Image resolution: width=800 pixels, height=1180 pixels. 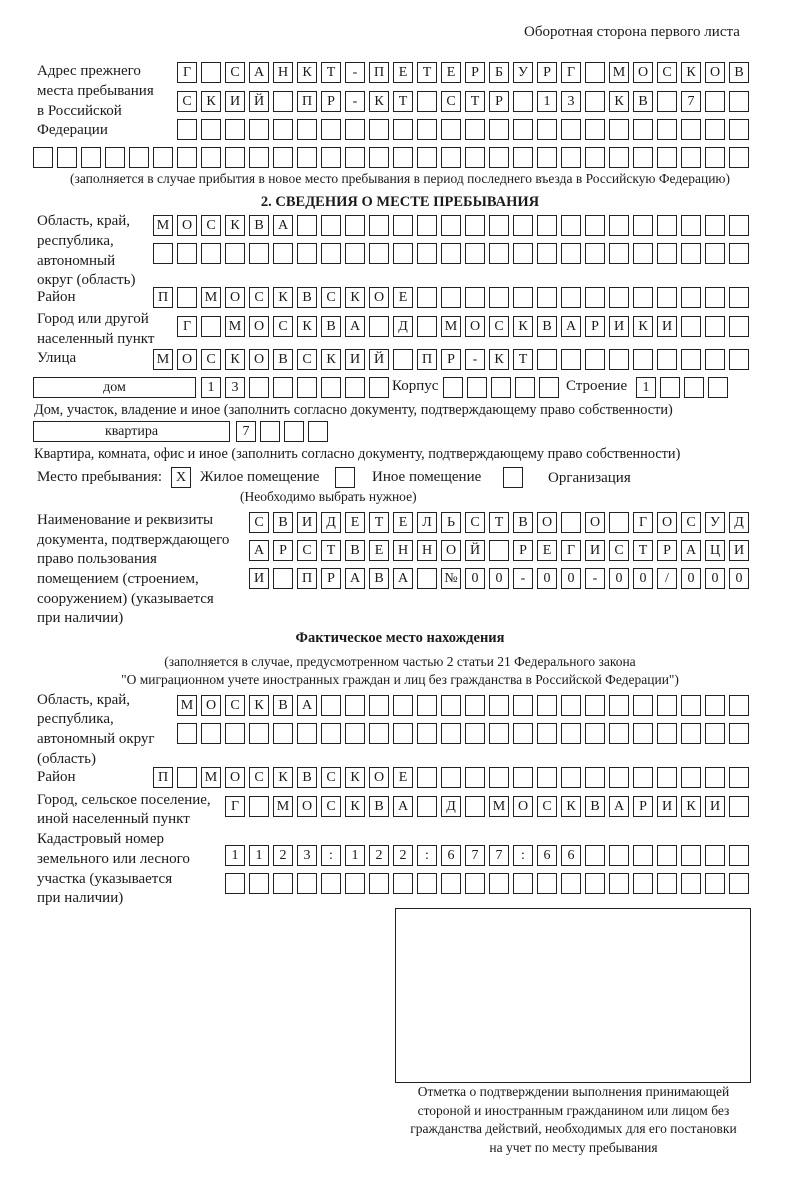 I want to click on char-cell: :, so click(x=427, y=855).